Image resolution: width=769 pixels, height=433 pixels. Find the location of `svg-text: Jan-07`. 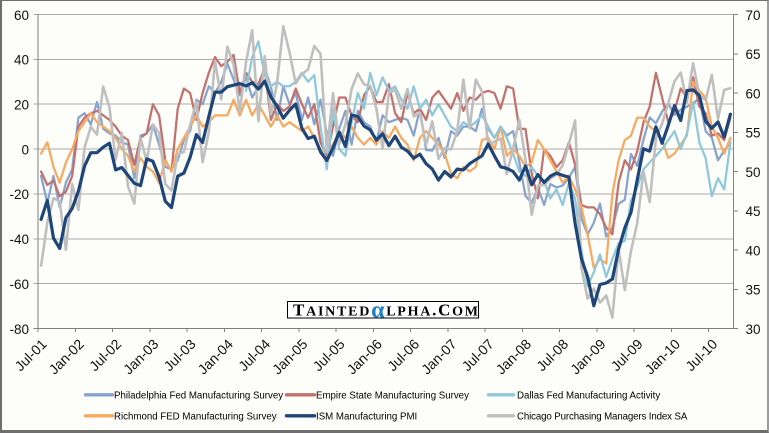

svg-text: Jan-07 is located at coordinates (439, 357).